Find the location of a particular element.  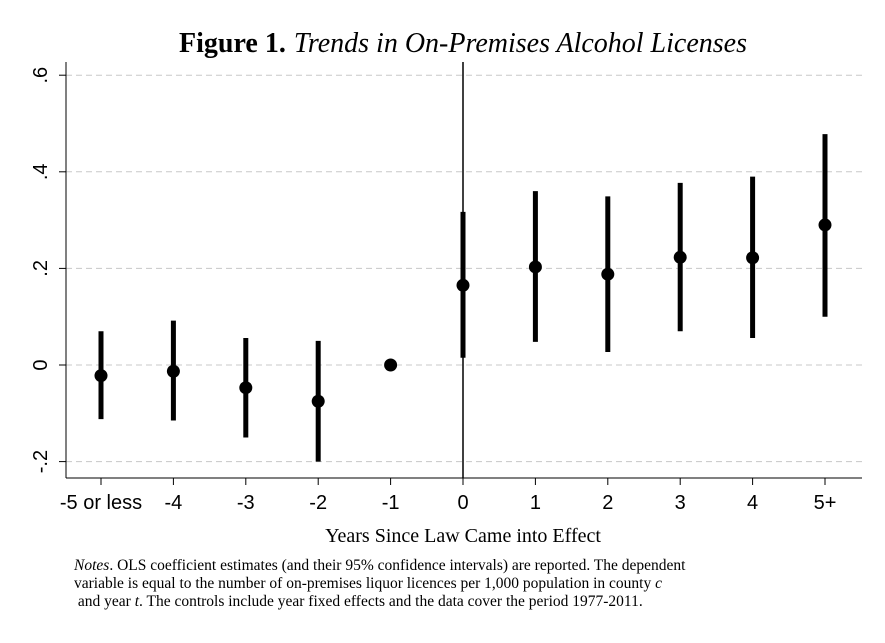

y-axis-ticks: -.2 0 .2 .4 .6 is located at coordinates (48, 270).